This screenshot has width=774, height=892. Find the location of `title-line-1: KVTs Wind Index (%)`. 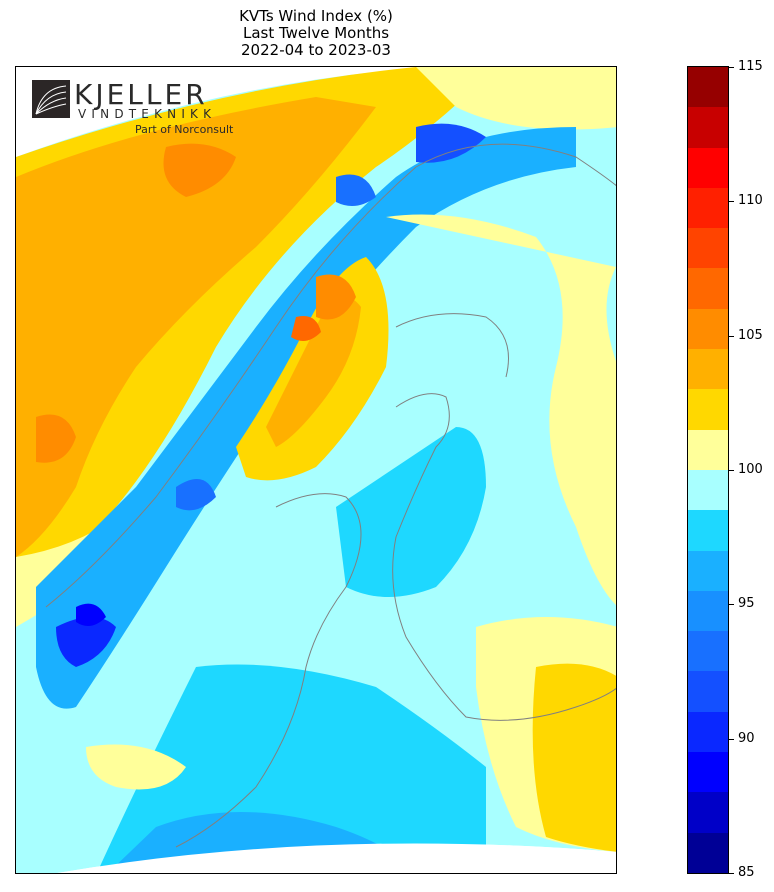

title-line-1: KVTs Wind Index (%) is located at coordinates (316, 16).